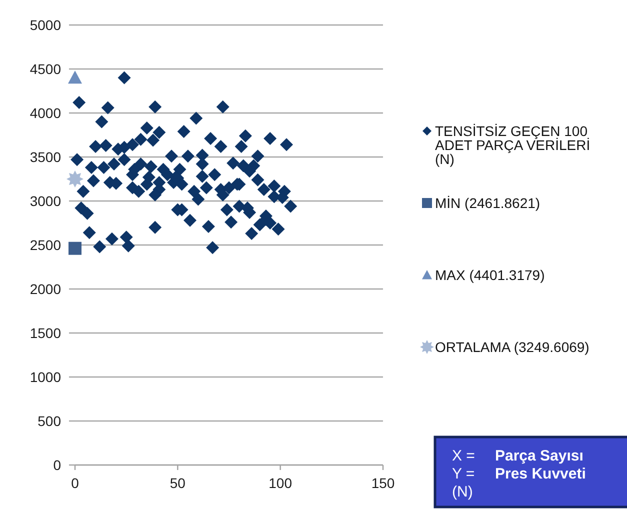 This screenshot has height=511, width=627. What do you see at coordinates (46, 112) in the screenshot?
I see `y-tick-label: 4000` at bounding box center [46, 112].